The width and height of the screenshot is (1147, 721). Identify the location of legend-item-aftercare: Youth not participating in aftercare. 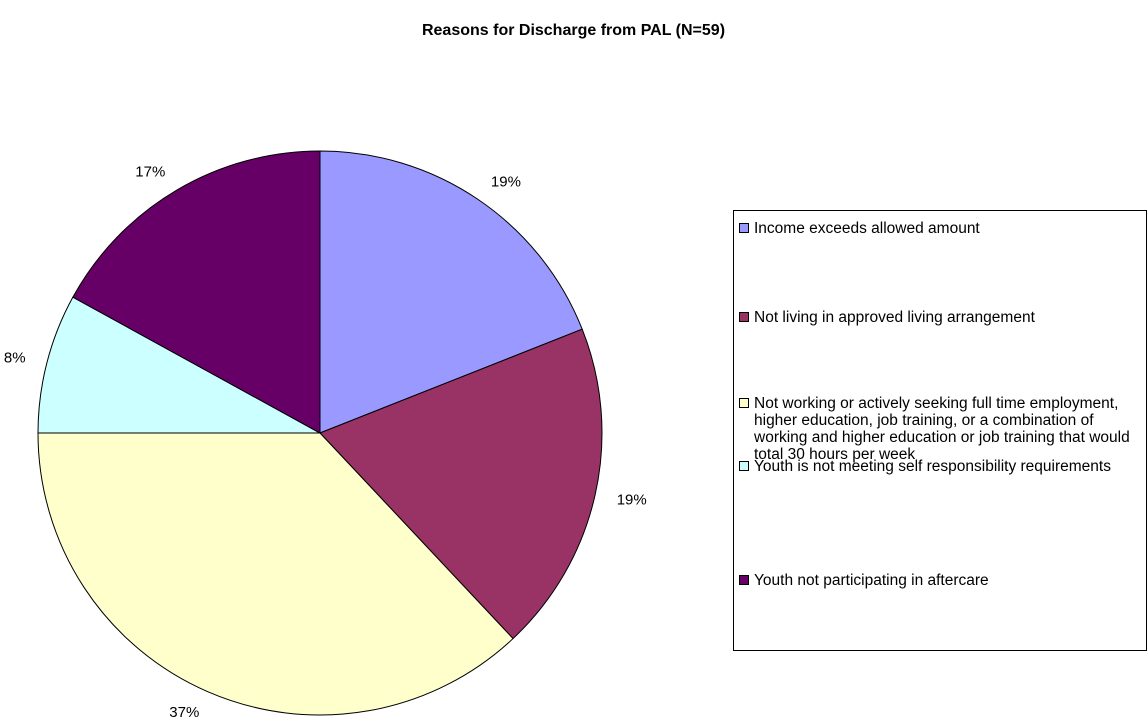
(939, 580).